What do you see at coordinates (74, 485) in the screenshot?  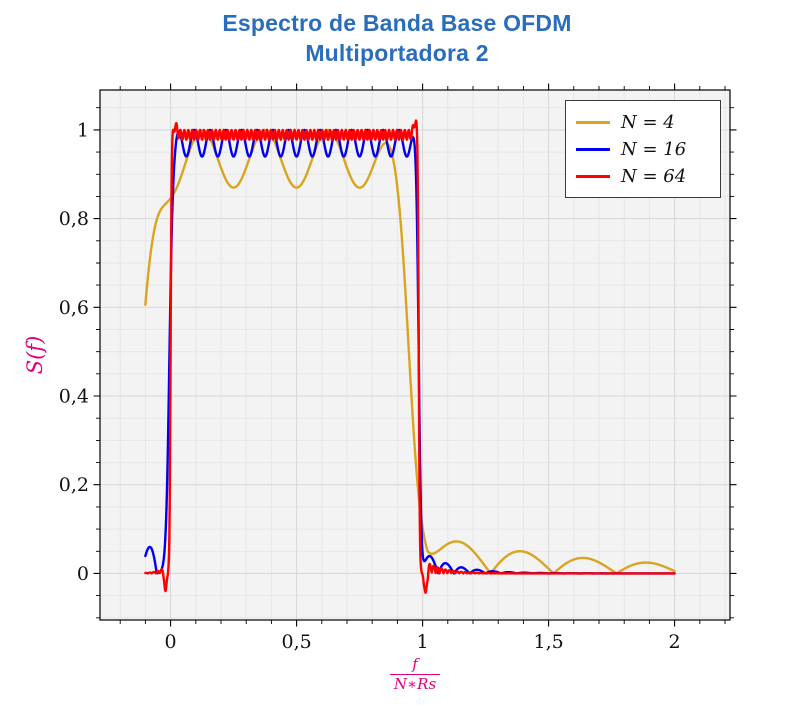 I see `y-tick-label: 0,2` at bounding box center [74, 485].